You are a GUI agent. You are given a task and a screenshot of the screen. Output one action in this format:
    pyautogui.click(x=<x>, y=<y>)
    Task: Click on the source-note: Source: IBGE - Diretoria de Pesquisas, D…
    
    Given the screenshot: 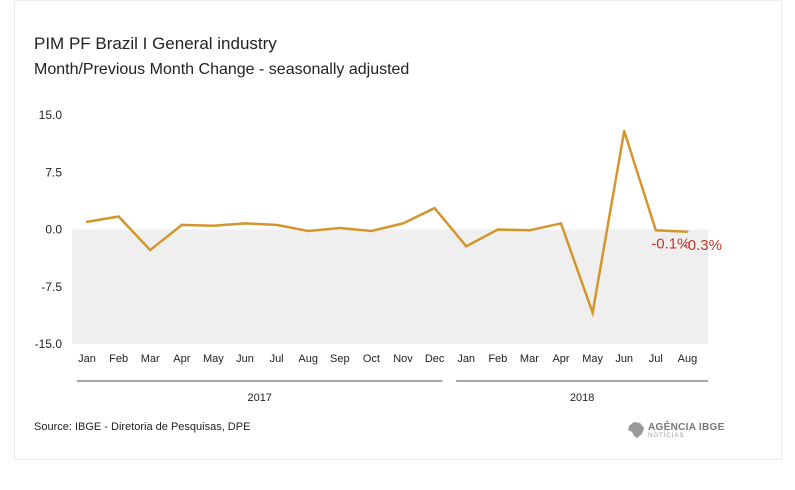 What is the action you would take?
    pyautogui.click(x=142, y=427)
    